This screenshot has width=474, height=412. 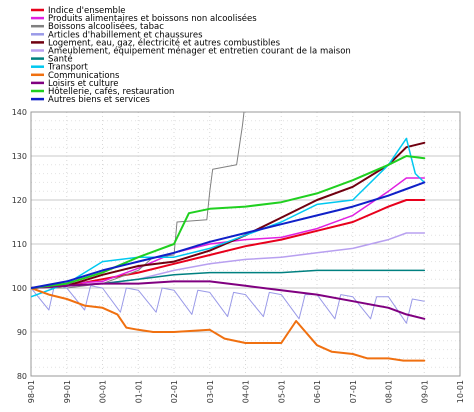 What do you see at coordinates (138, 391) in the screenshot?
I see `x-tick-label: 01-01` at bounding box center [138, 391].